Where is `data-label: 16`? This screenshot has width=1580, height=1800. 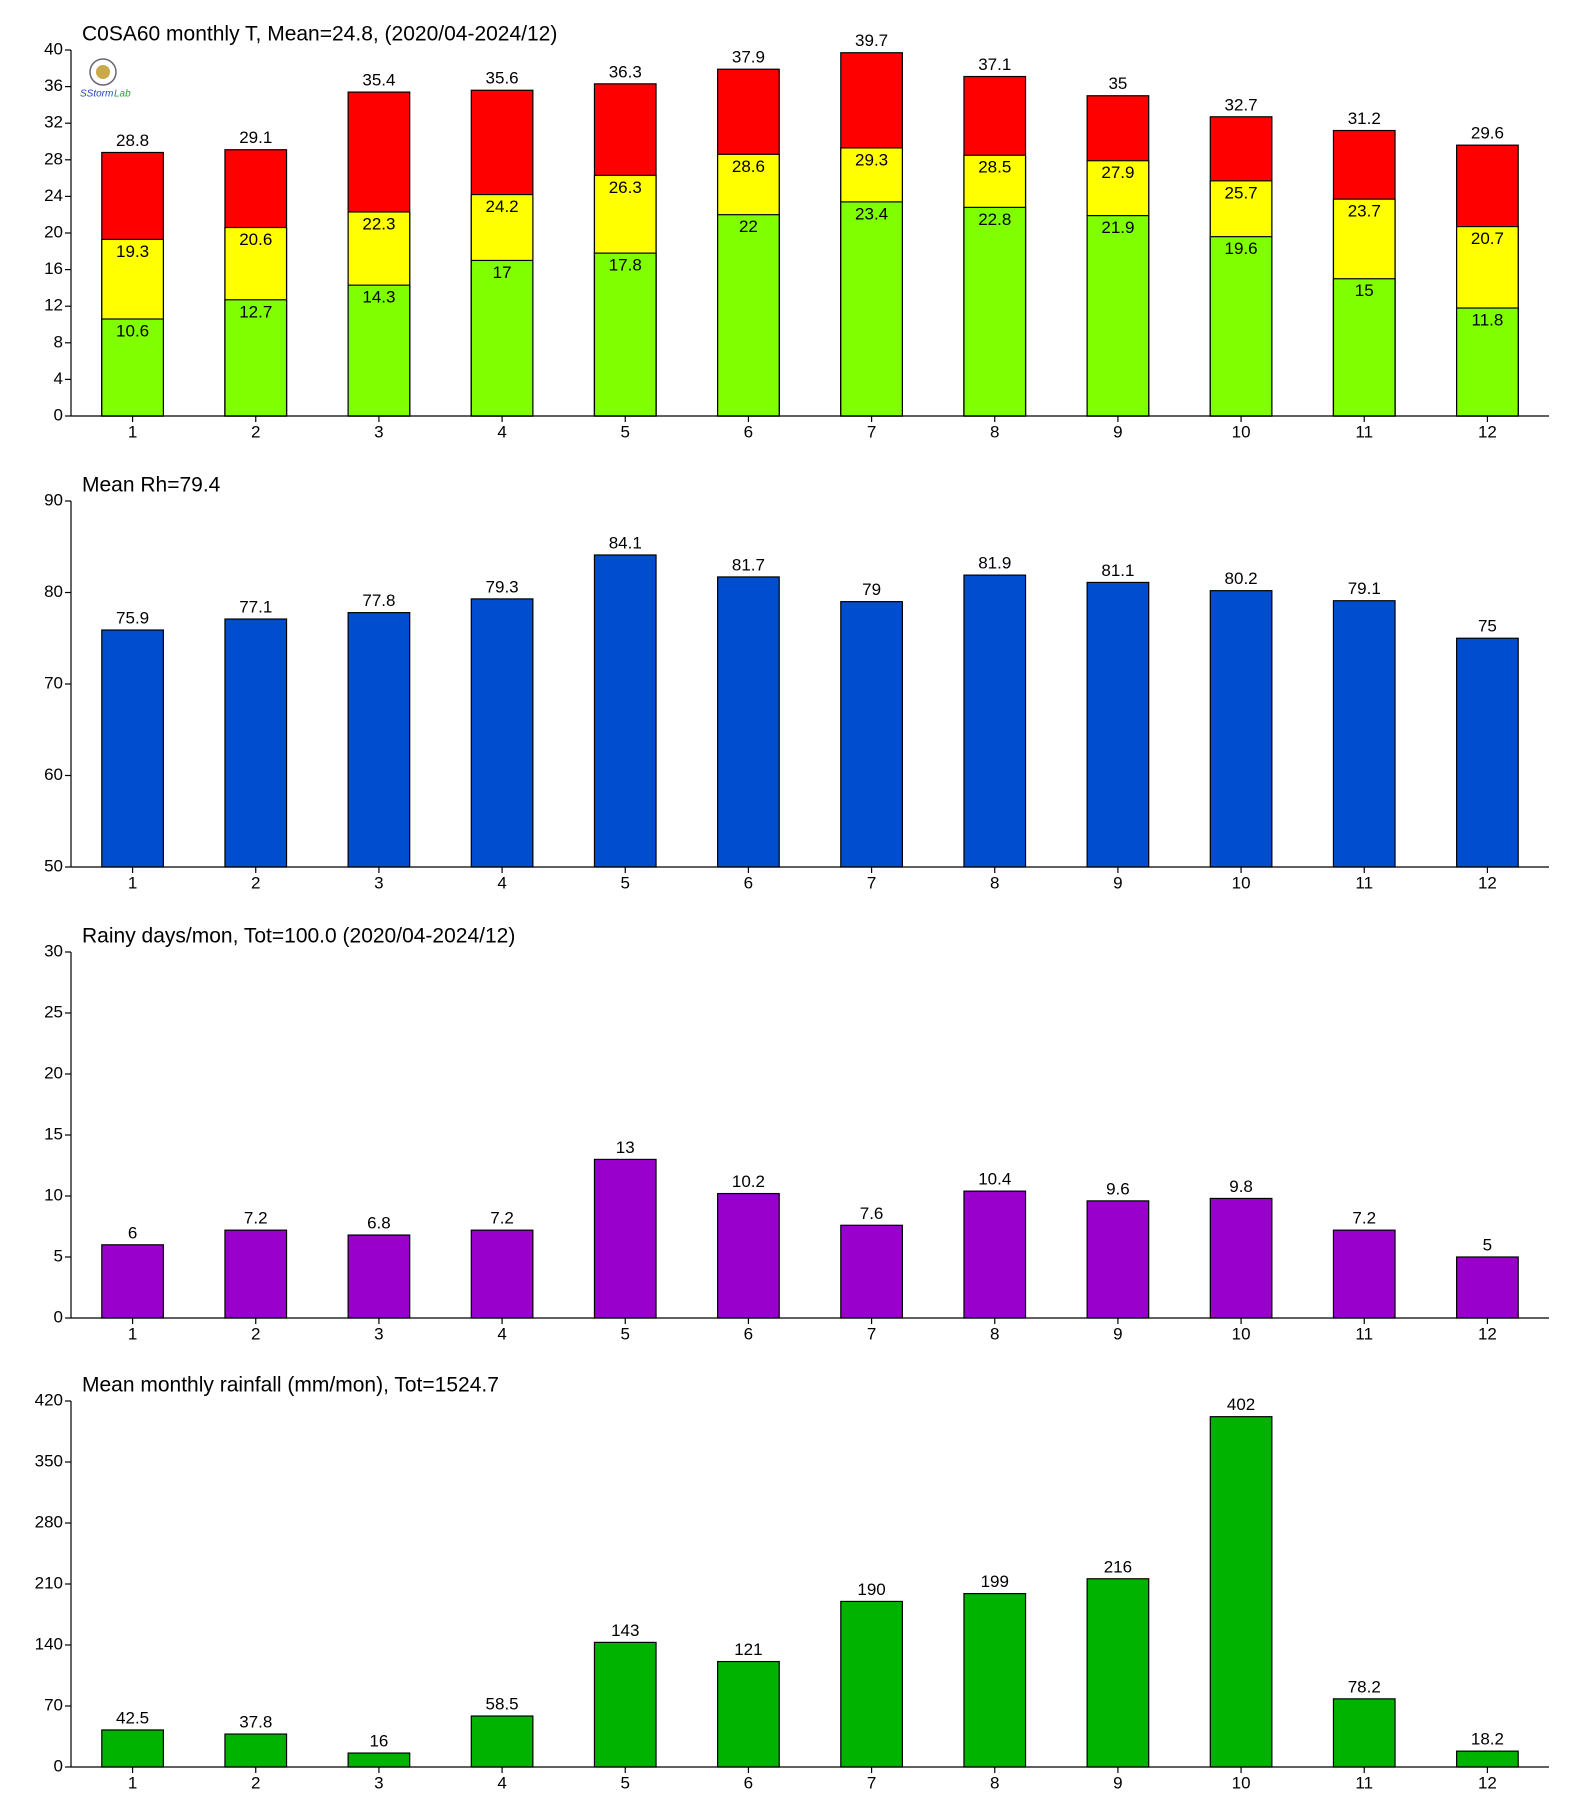 data-label: 16 is located at coordinates (378, 1741).